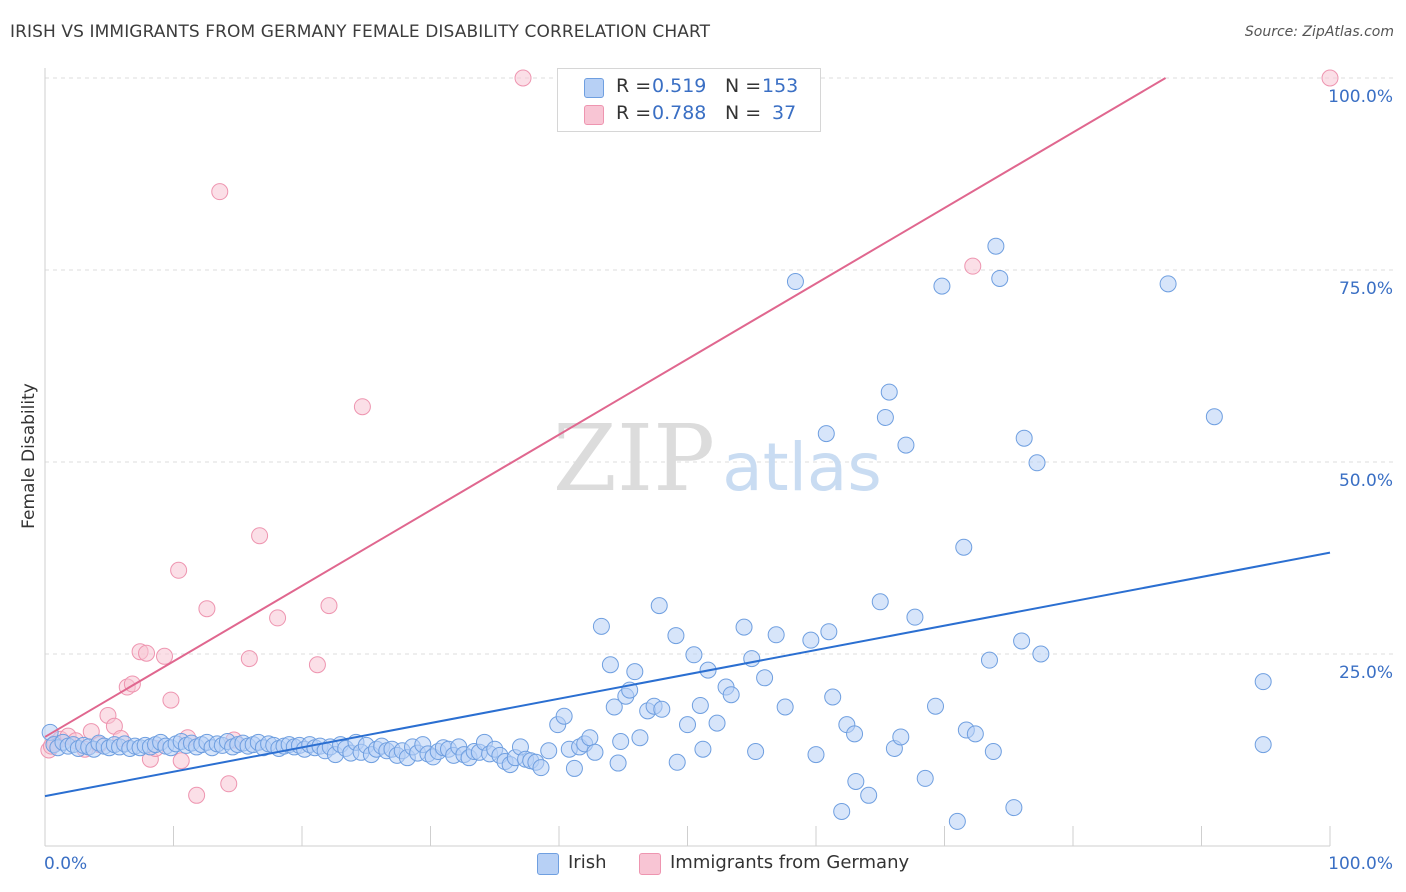 The height and width of the screenshot is (892, 1406). Describe the element at coordinates (1366, 289) in the screenshot. I see `y-tick-label: 75.0%` at that location.